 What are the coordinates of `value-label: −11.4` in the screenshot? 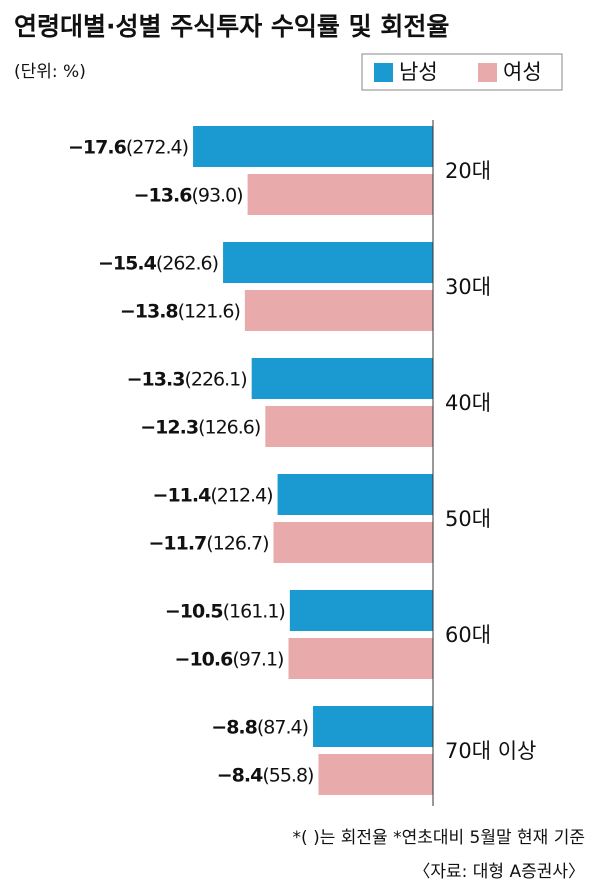 It's located at (182, 495).